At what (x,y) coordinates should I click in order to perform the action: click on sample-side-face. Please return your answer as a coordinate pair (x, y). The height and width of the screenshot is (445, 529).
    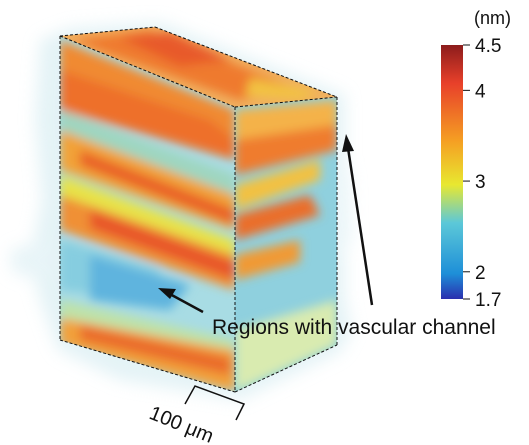
    Looking at the image, I should click on (286, 244).